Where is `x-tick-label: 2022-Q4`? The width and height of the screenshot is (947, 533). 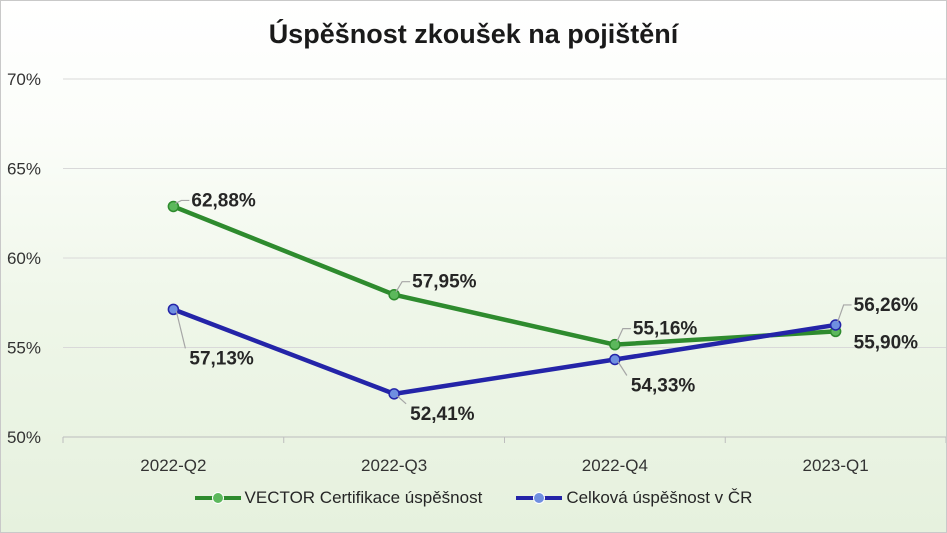
x-tick-label: 2022-Q4 is located at coordinates (615, 465).